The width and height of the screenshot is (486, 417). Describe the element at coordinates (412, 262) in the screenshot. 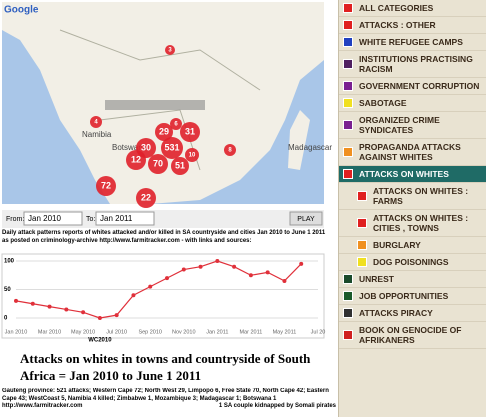

I see `menu-item: DOG POISONINGS` at that location.